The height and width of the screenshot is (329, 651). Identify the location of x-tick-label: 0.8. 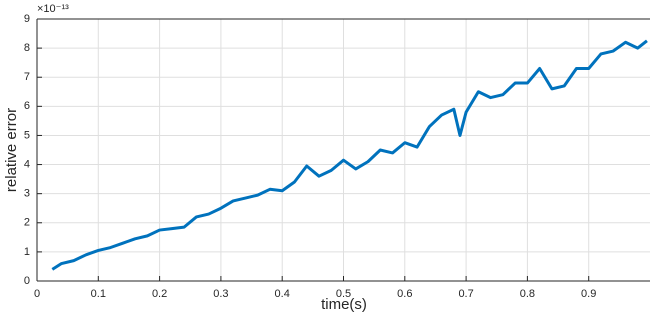
(527, 294).